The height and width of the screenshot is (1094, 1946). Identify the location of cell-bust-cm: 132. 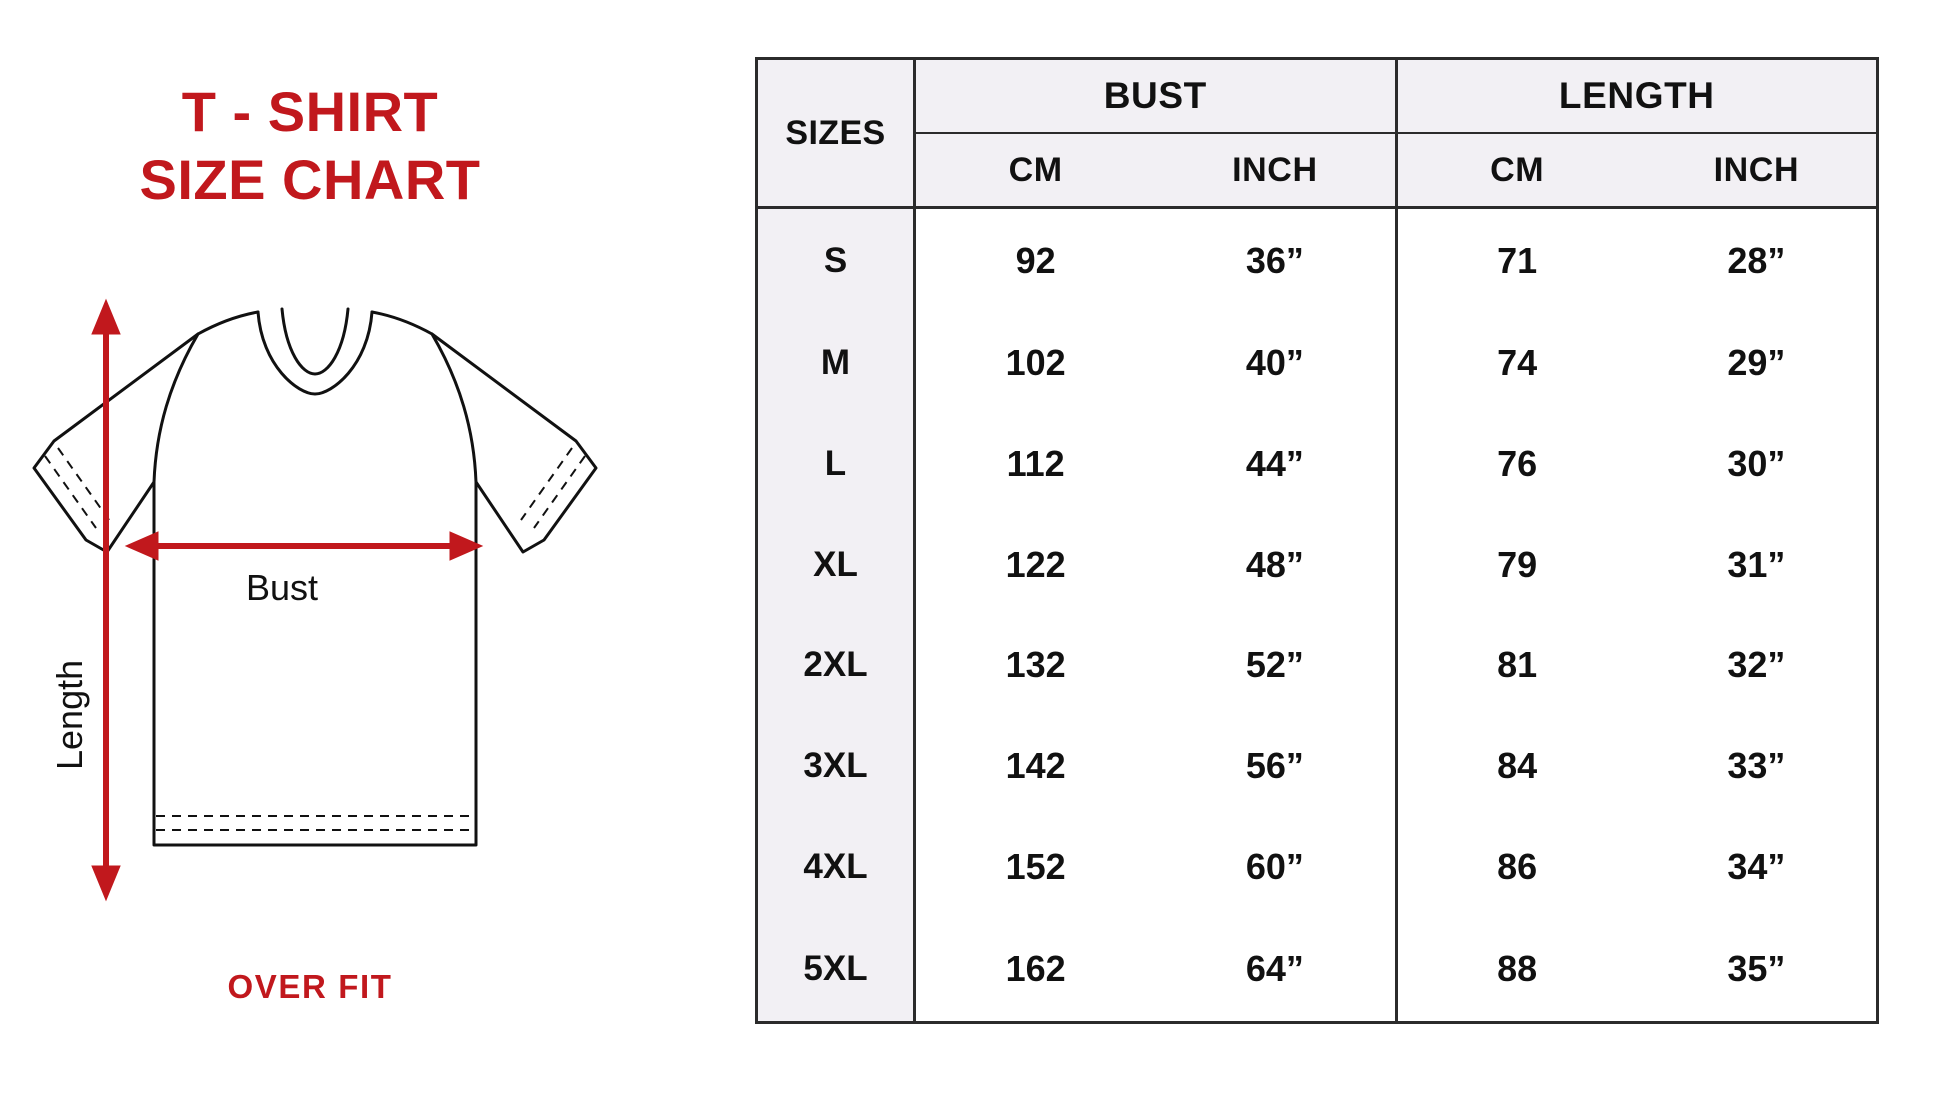
(1035, 665).